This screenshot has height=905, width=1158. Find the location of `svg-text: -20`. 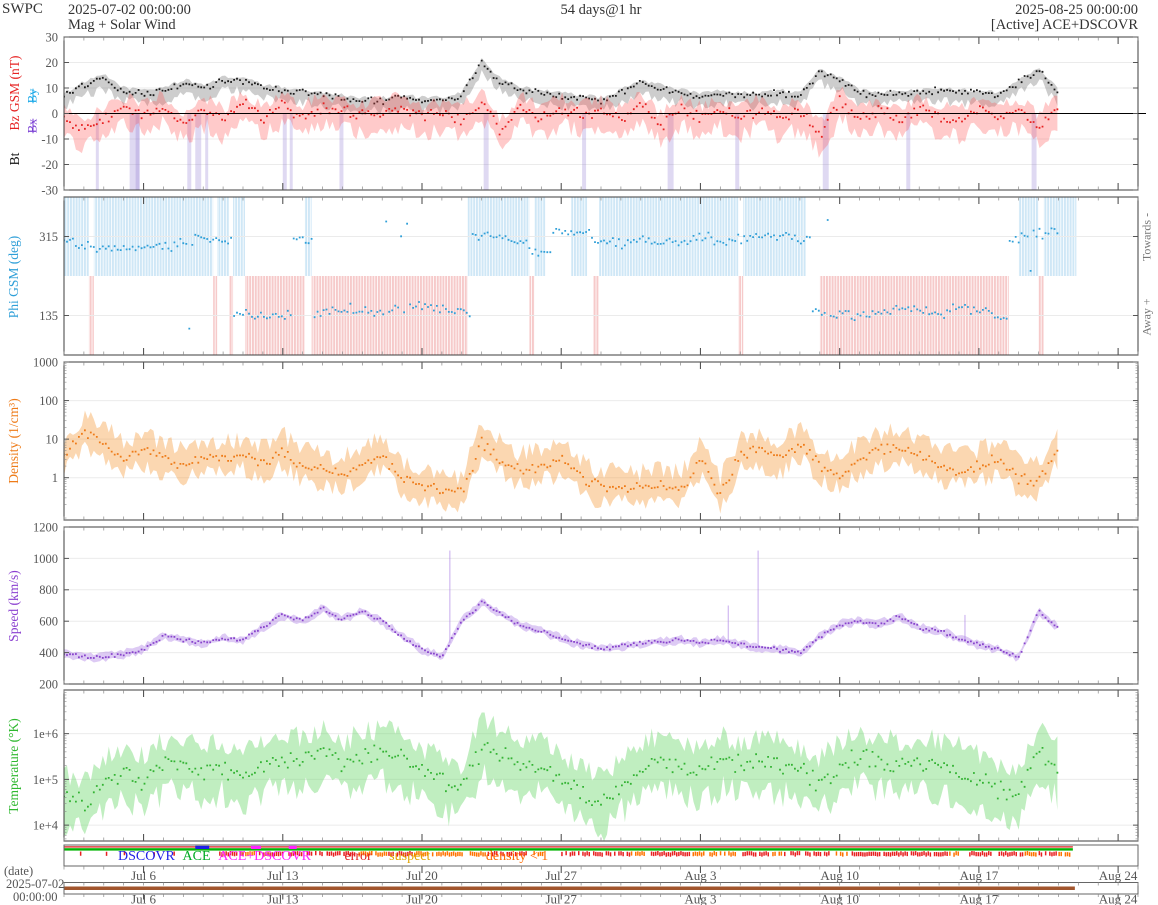

svg-text: -20 is located at coordinates (49, 165).